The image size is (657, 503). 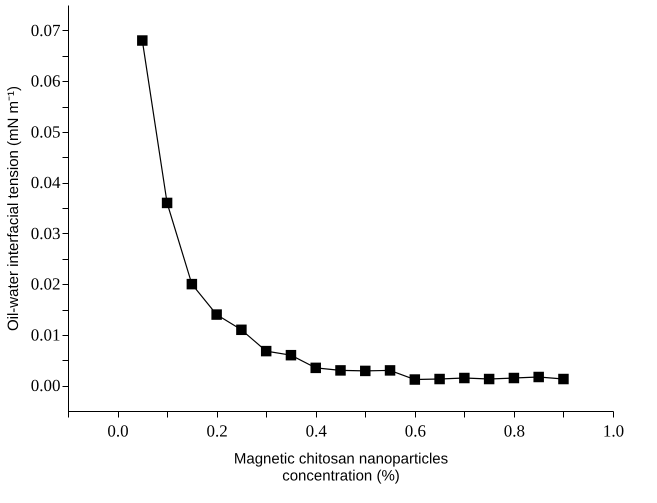 I want to click on text: 1.0, so click(x=613, y=431).